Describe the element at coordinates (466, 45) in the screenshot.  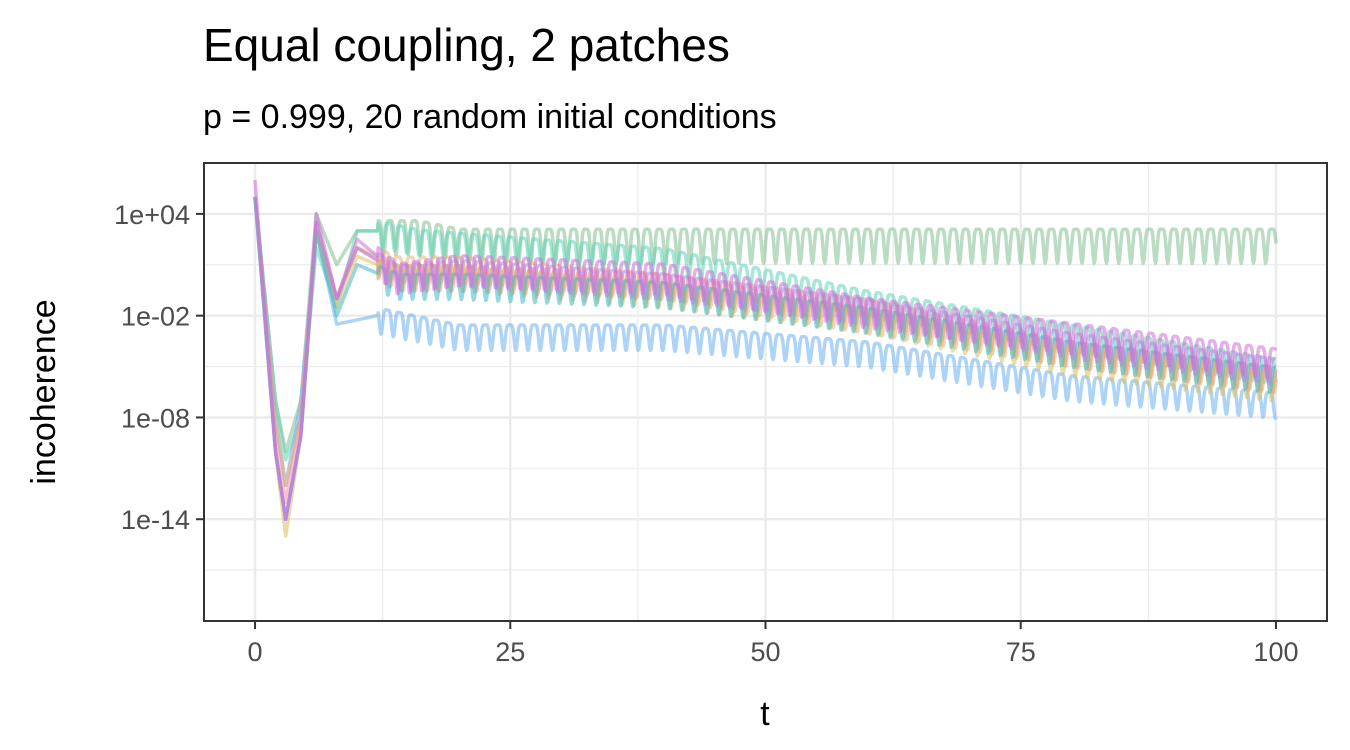
I see `chart-title: Equal coupling, 2 patches` at that location.